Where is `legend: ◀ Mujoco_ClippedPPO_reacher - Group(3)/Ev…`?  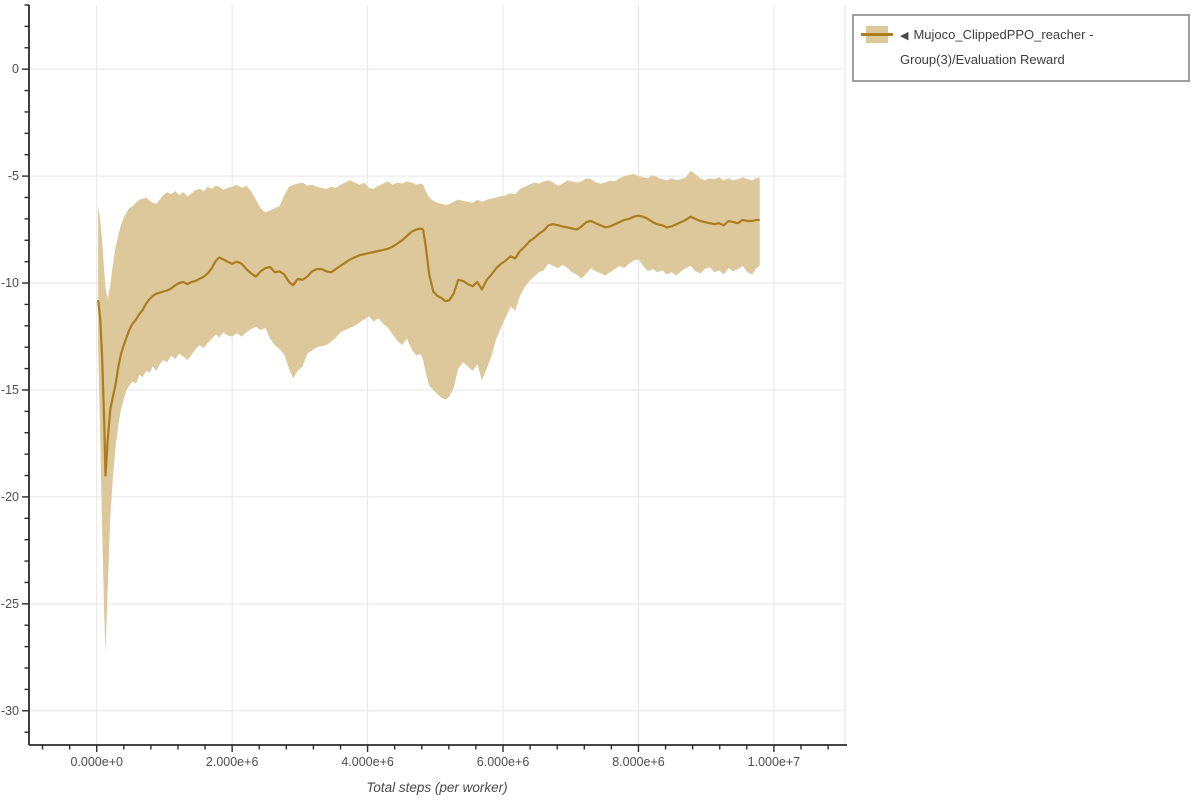 legend: ◀ Mujoco_ClippedPPO_reacher - Group(3)/Ev… is located at coordinates (1021, 48).